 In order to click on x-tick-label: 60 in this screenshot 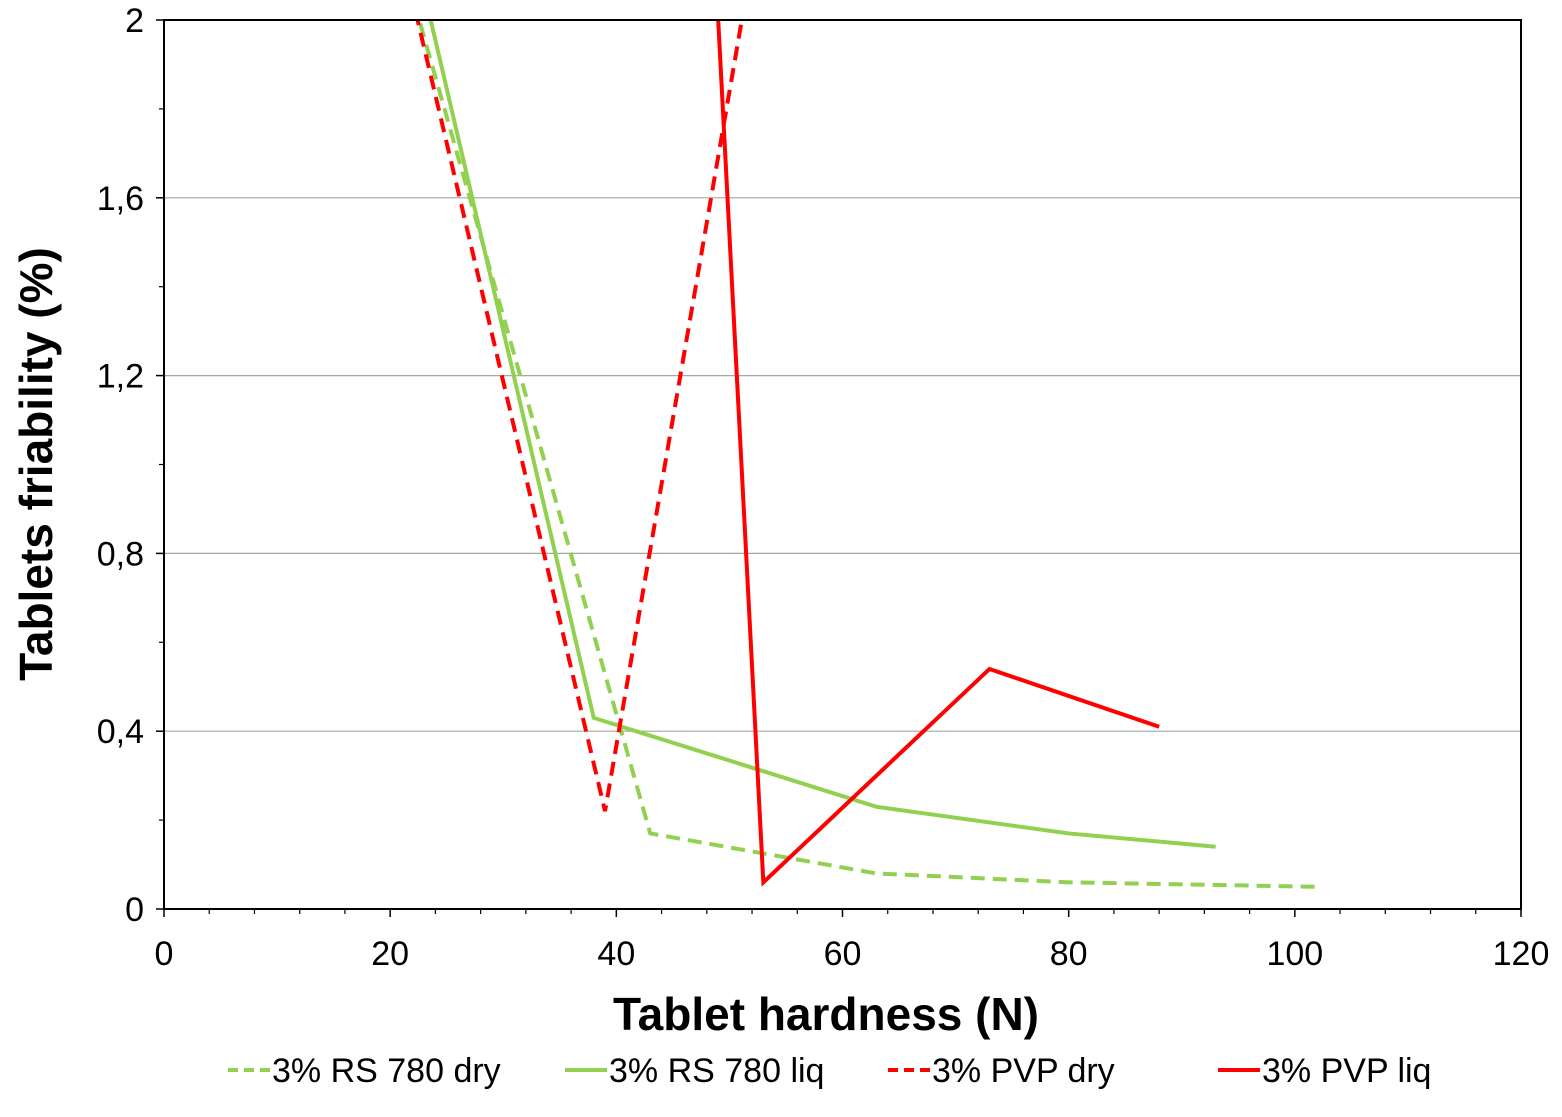, I will do `click(843, 954)`.